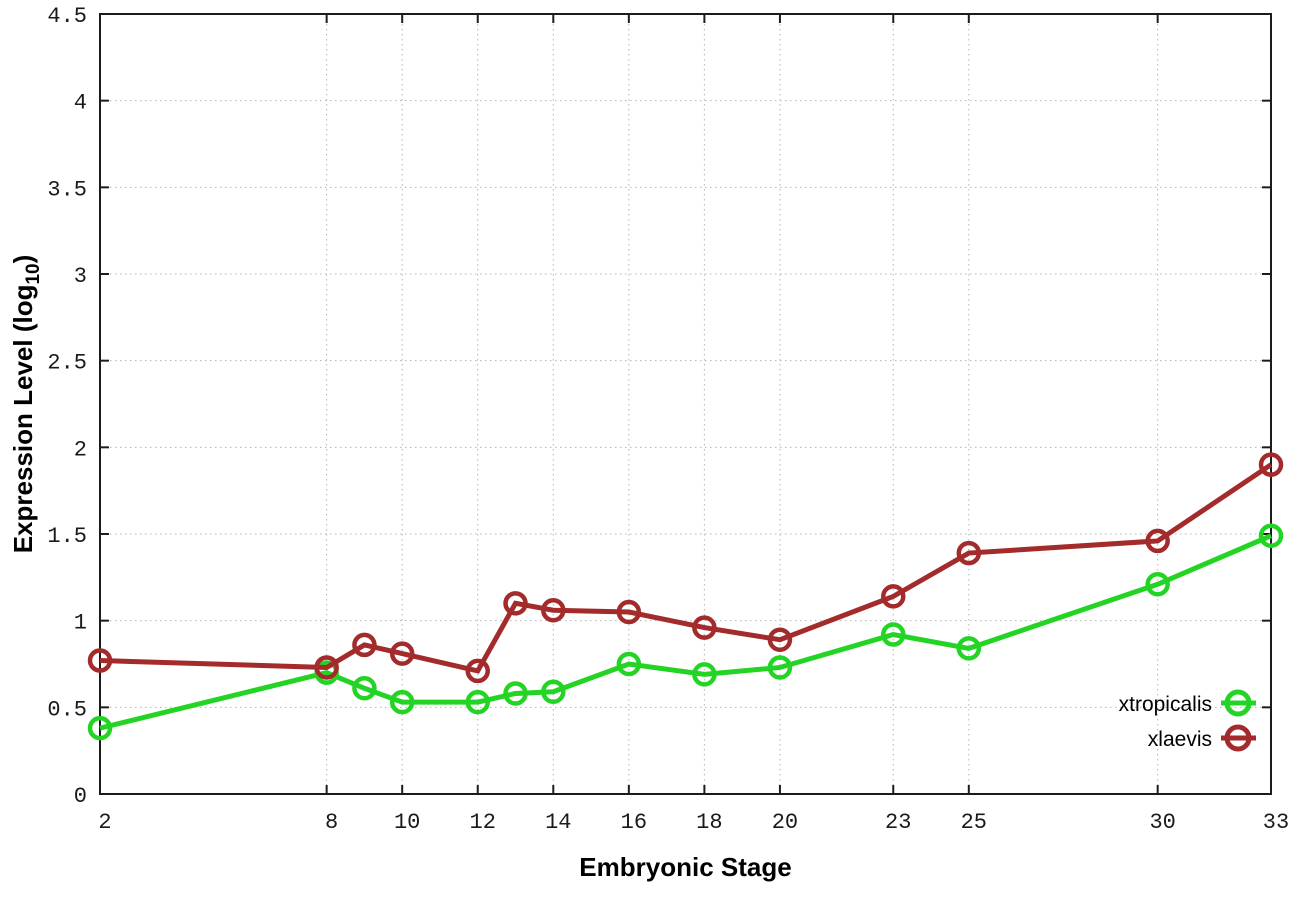 This screenshot has width=1296, height=907. I want to click on x-axis-tick-label: 20, so click(785, 822).